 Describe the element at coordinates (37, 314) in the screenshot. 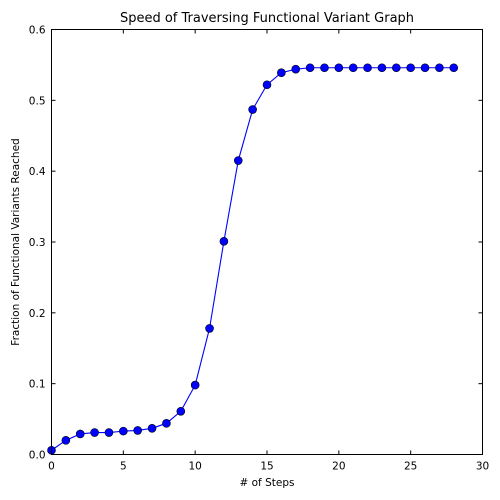

I see `y-tick-label: 0.2` at that location.